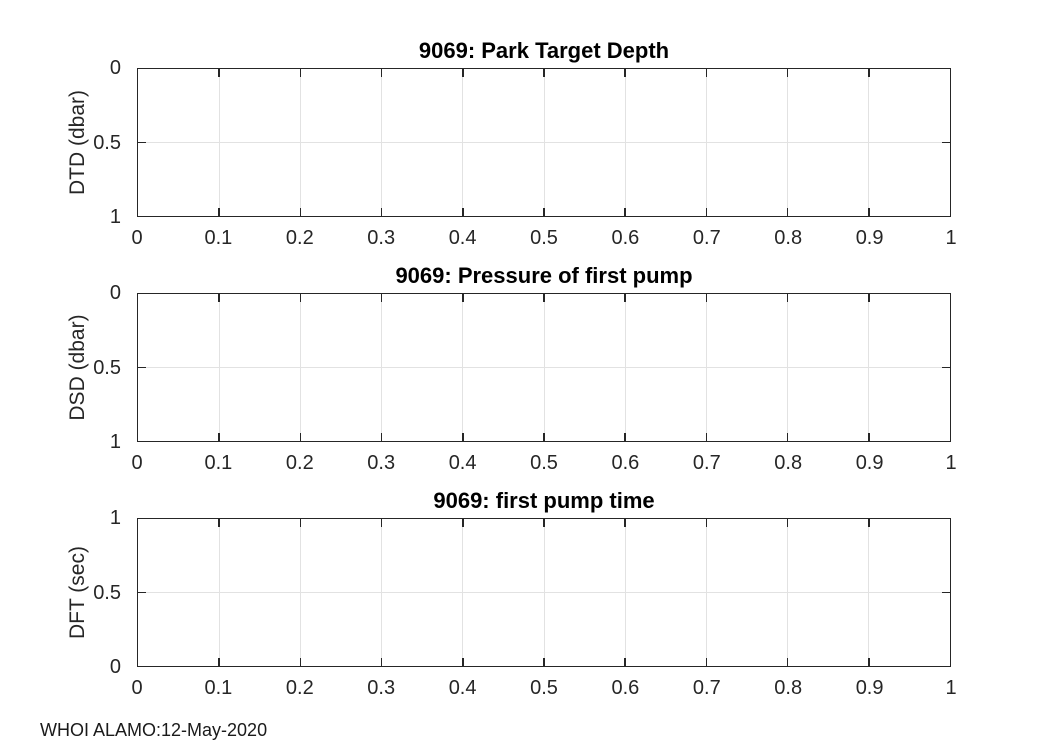  I want to click on figure-caption: WHOI ALAMO:12-May-2020, so click(154, 730).